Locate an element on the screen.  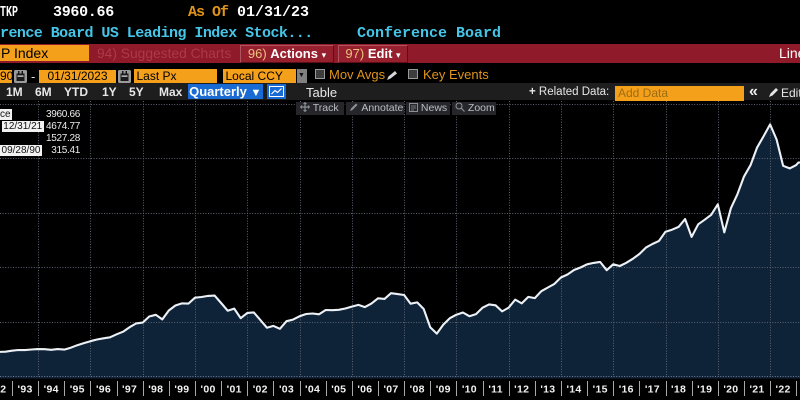
svg-text: '95 is located at coordinates (77, 390).